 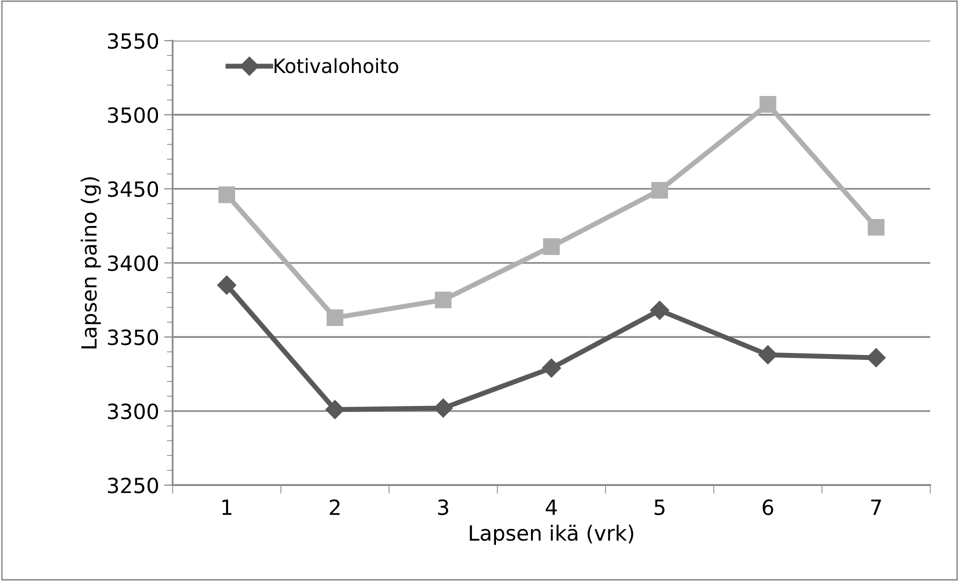 What do you see at coordinates (335, 507) in the screenshot?
I see `x-tick-label: 2` at bounding box center [335, 507].